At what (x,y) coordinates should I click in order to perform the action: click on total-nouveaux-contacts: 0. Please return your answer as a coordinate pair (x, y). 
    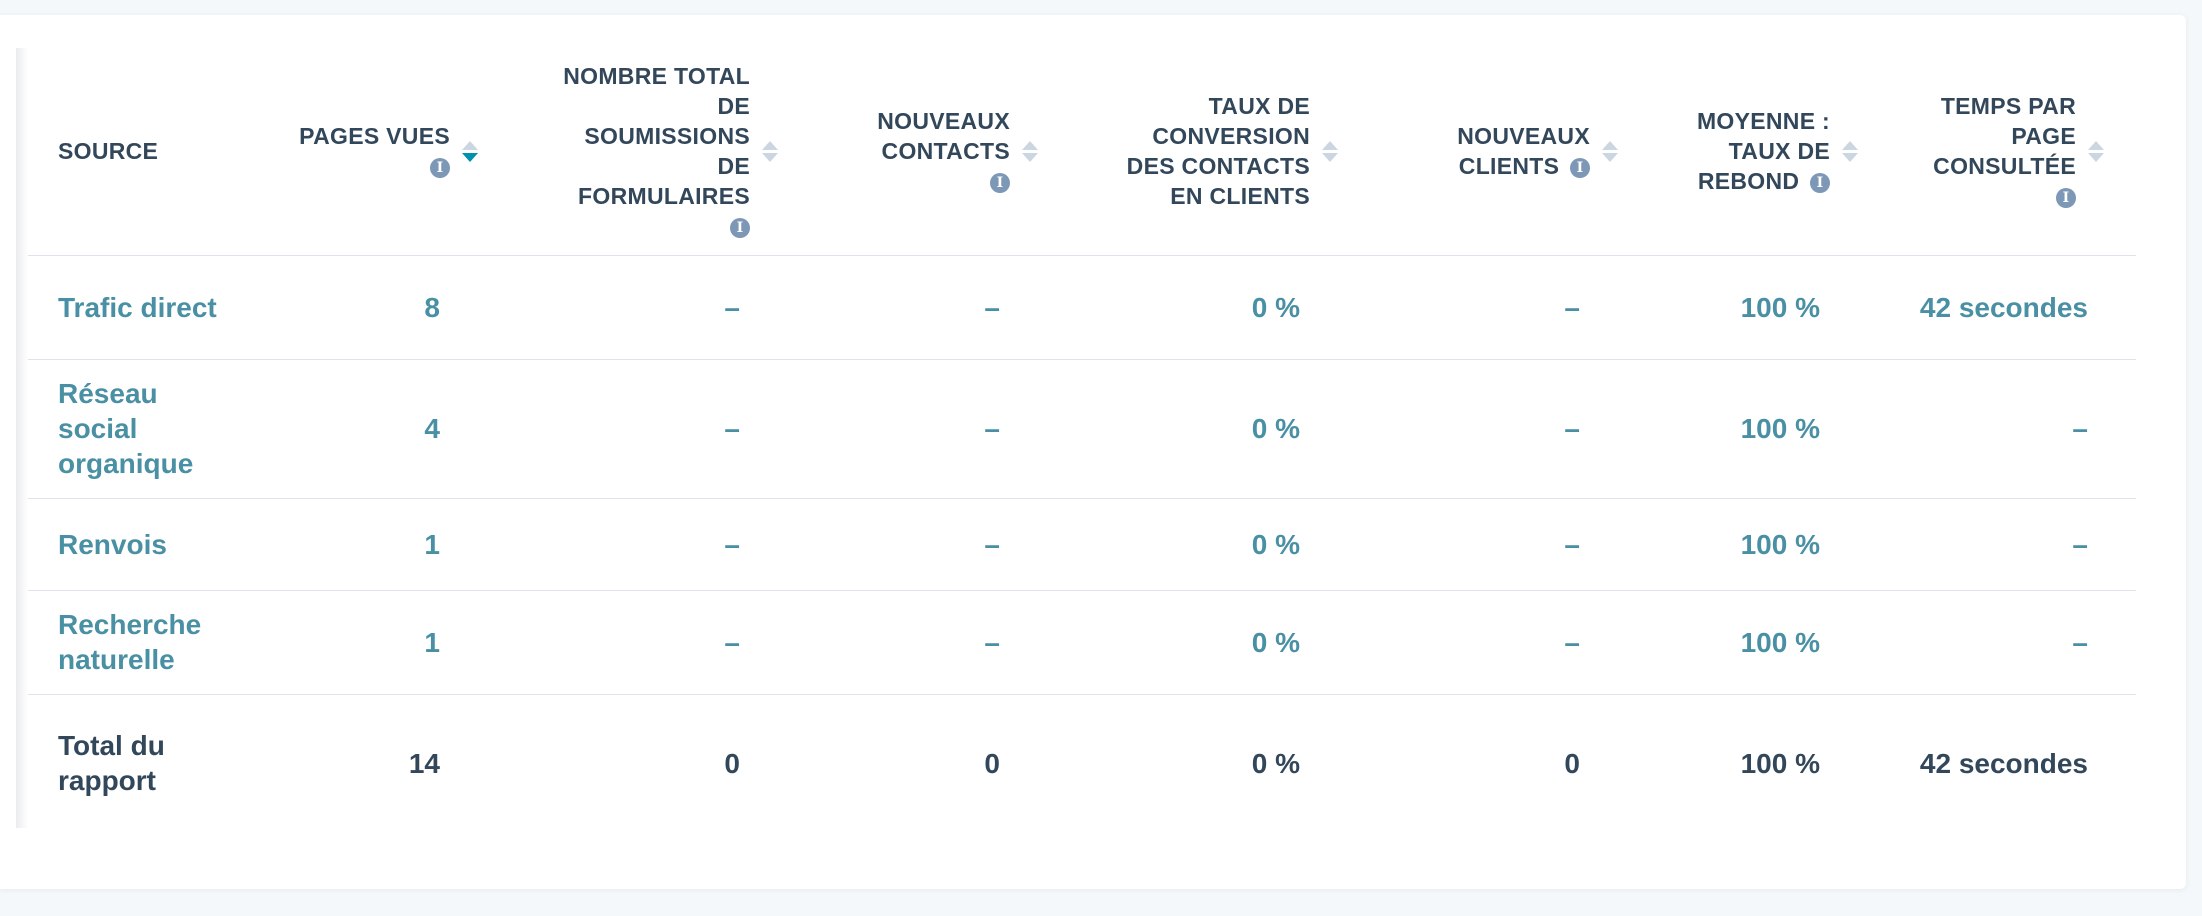
    Looking at the image, I should click on (992, 763).